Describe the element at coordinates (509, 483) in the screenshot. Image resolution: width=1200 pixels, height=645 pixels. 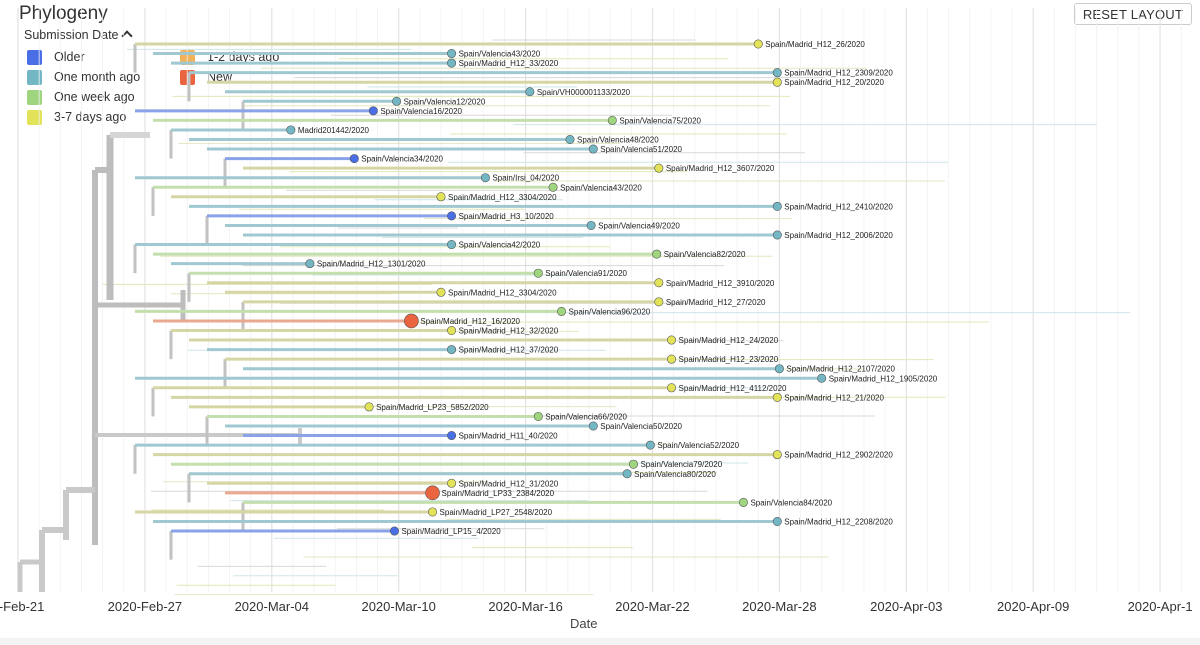
I see `tip-label: Spain/Madrid_H12_31/2020` at that location.